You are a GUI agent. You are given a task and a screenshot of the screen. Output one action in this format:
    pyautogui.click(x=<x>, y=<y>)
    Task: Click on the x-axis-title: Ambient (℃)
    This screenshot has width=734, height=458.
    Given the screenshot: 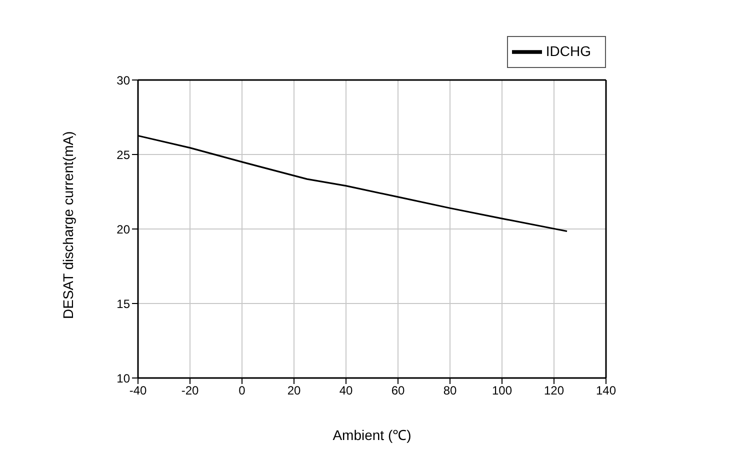 What is the action you would take?
    pyautogui.click(x=372, y=435)
    